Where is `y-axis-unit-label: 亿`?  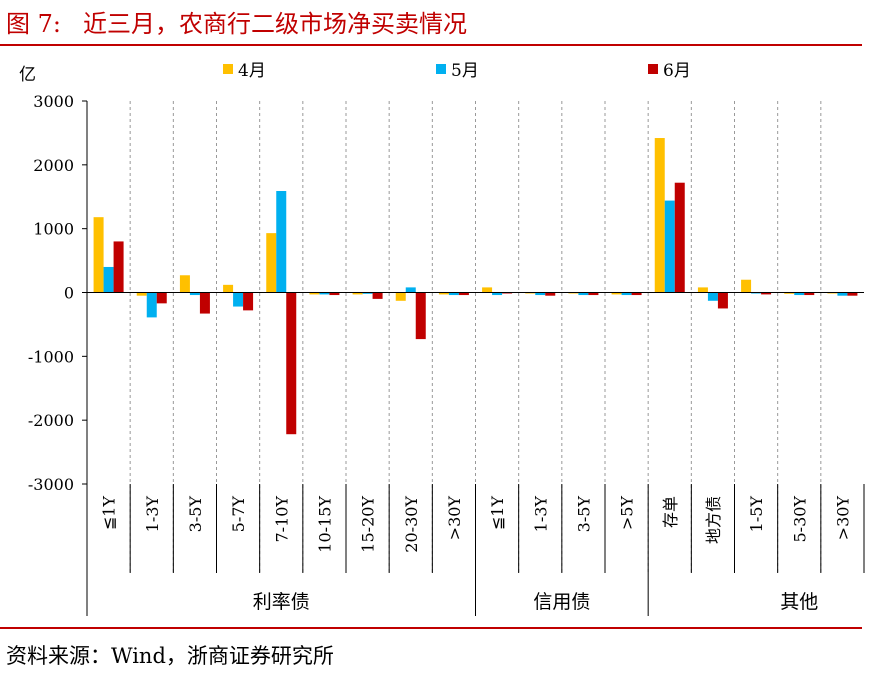 y-axis-unit-label: 亿 is located at coordinates (27, 75).